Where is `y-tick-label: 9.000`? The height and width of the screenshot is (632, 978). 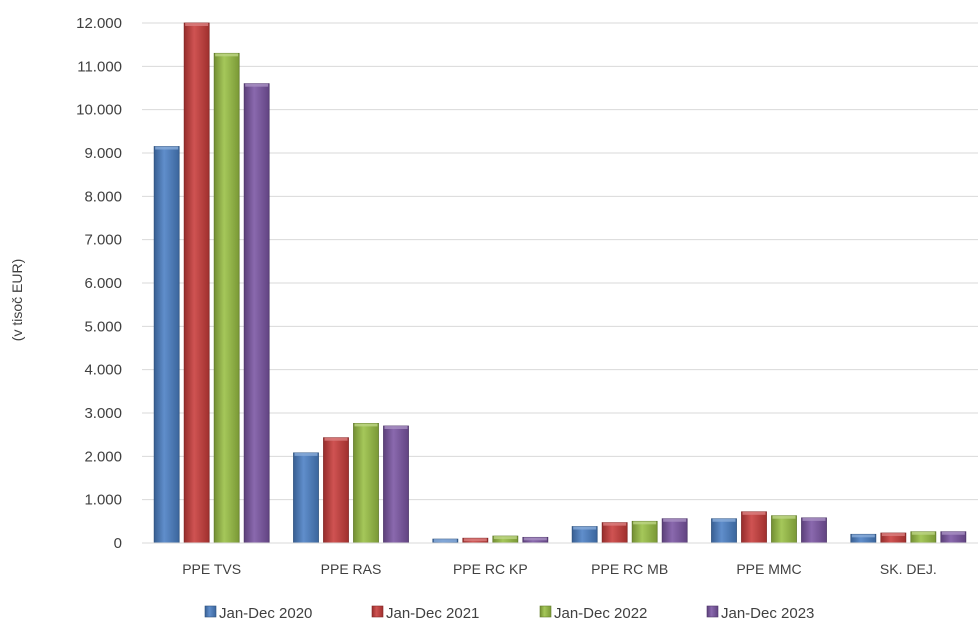
y-tick-label: 9.000 is located at coordinates (103, 153).